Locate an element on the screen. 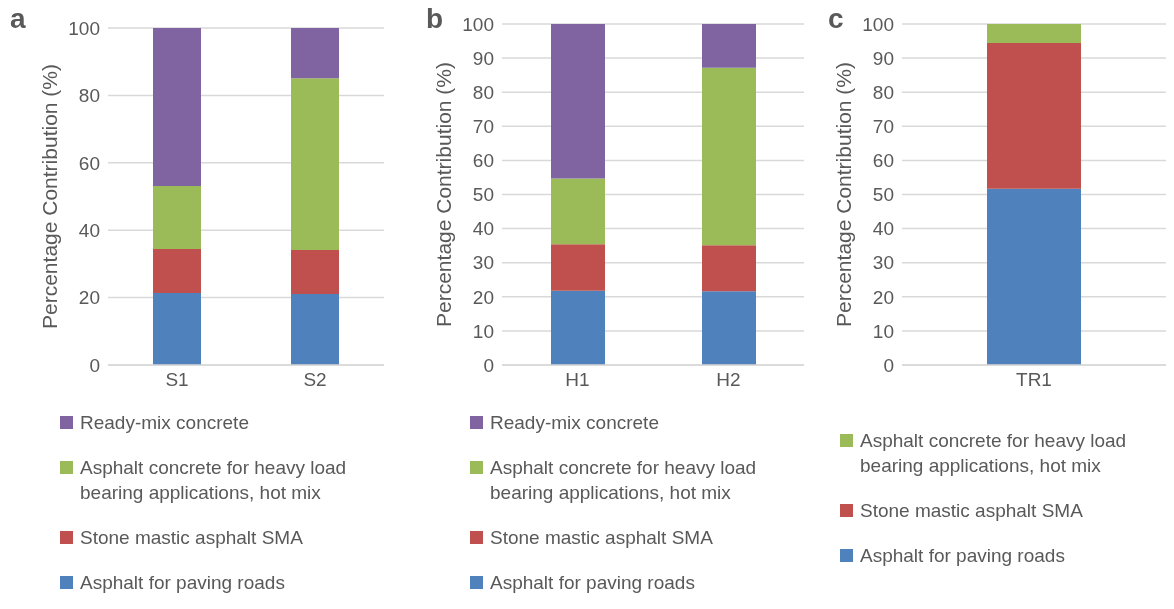 Image resolution: width=1174 pixels, height=609 pixels. x-tick-label: S2 is located at coordinates (315, 380).